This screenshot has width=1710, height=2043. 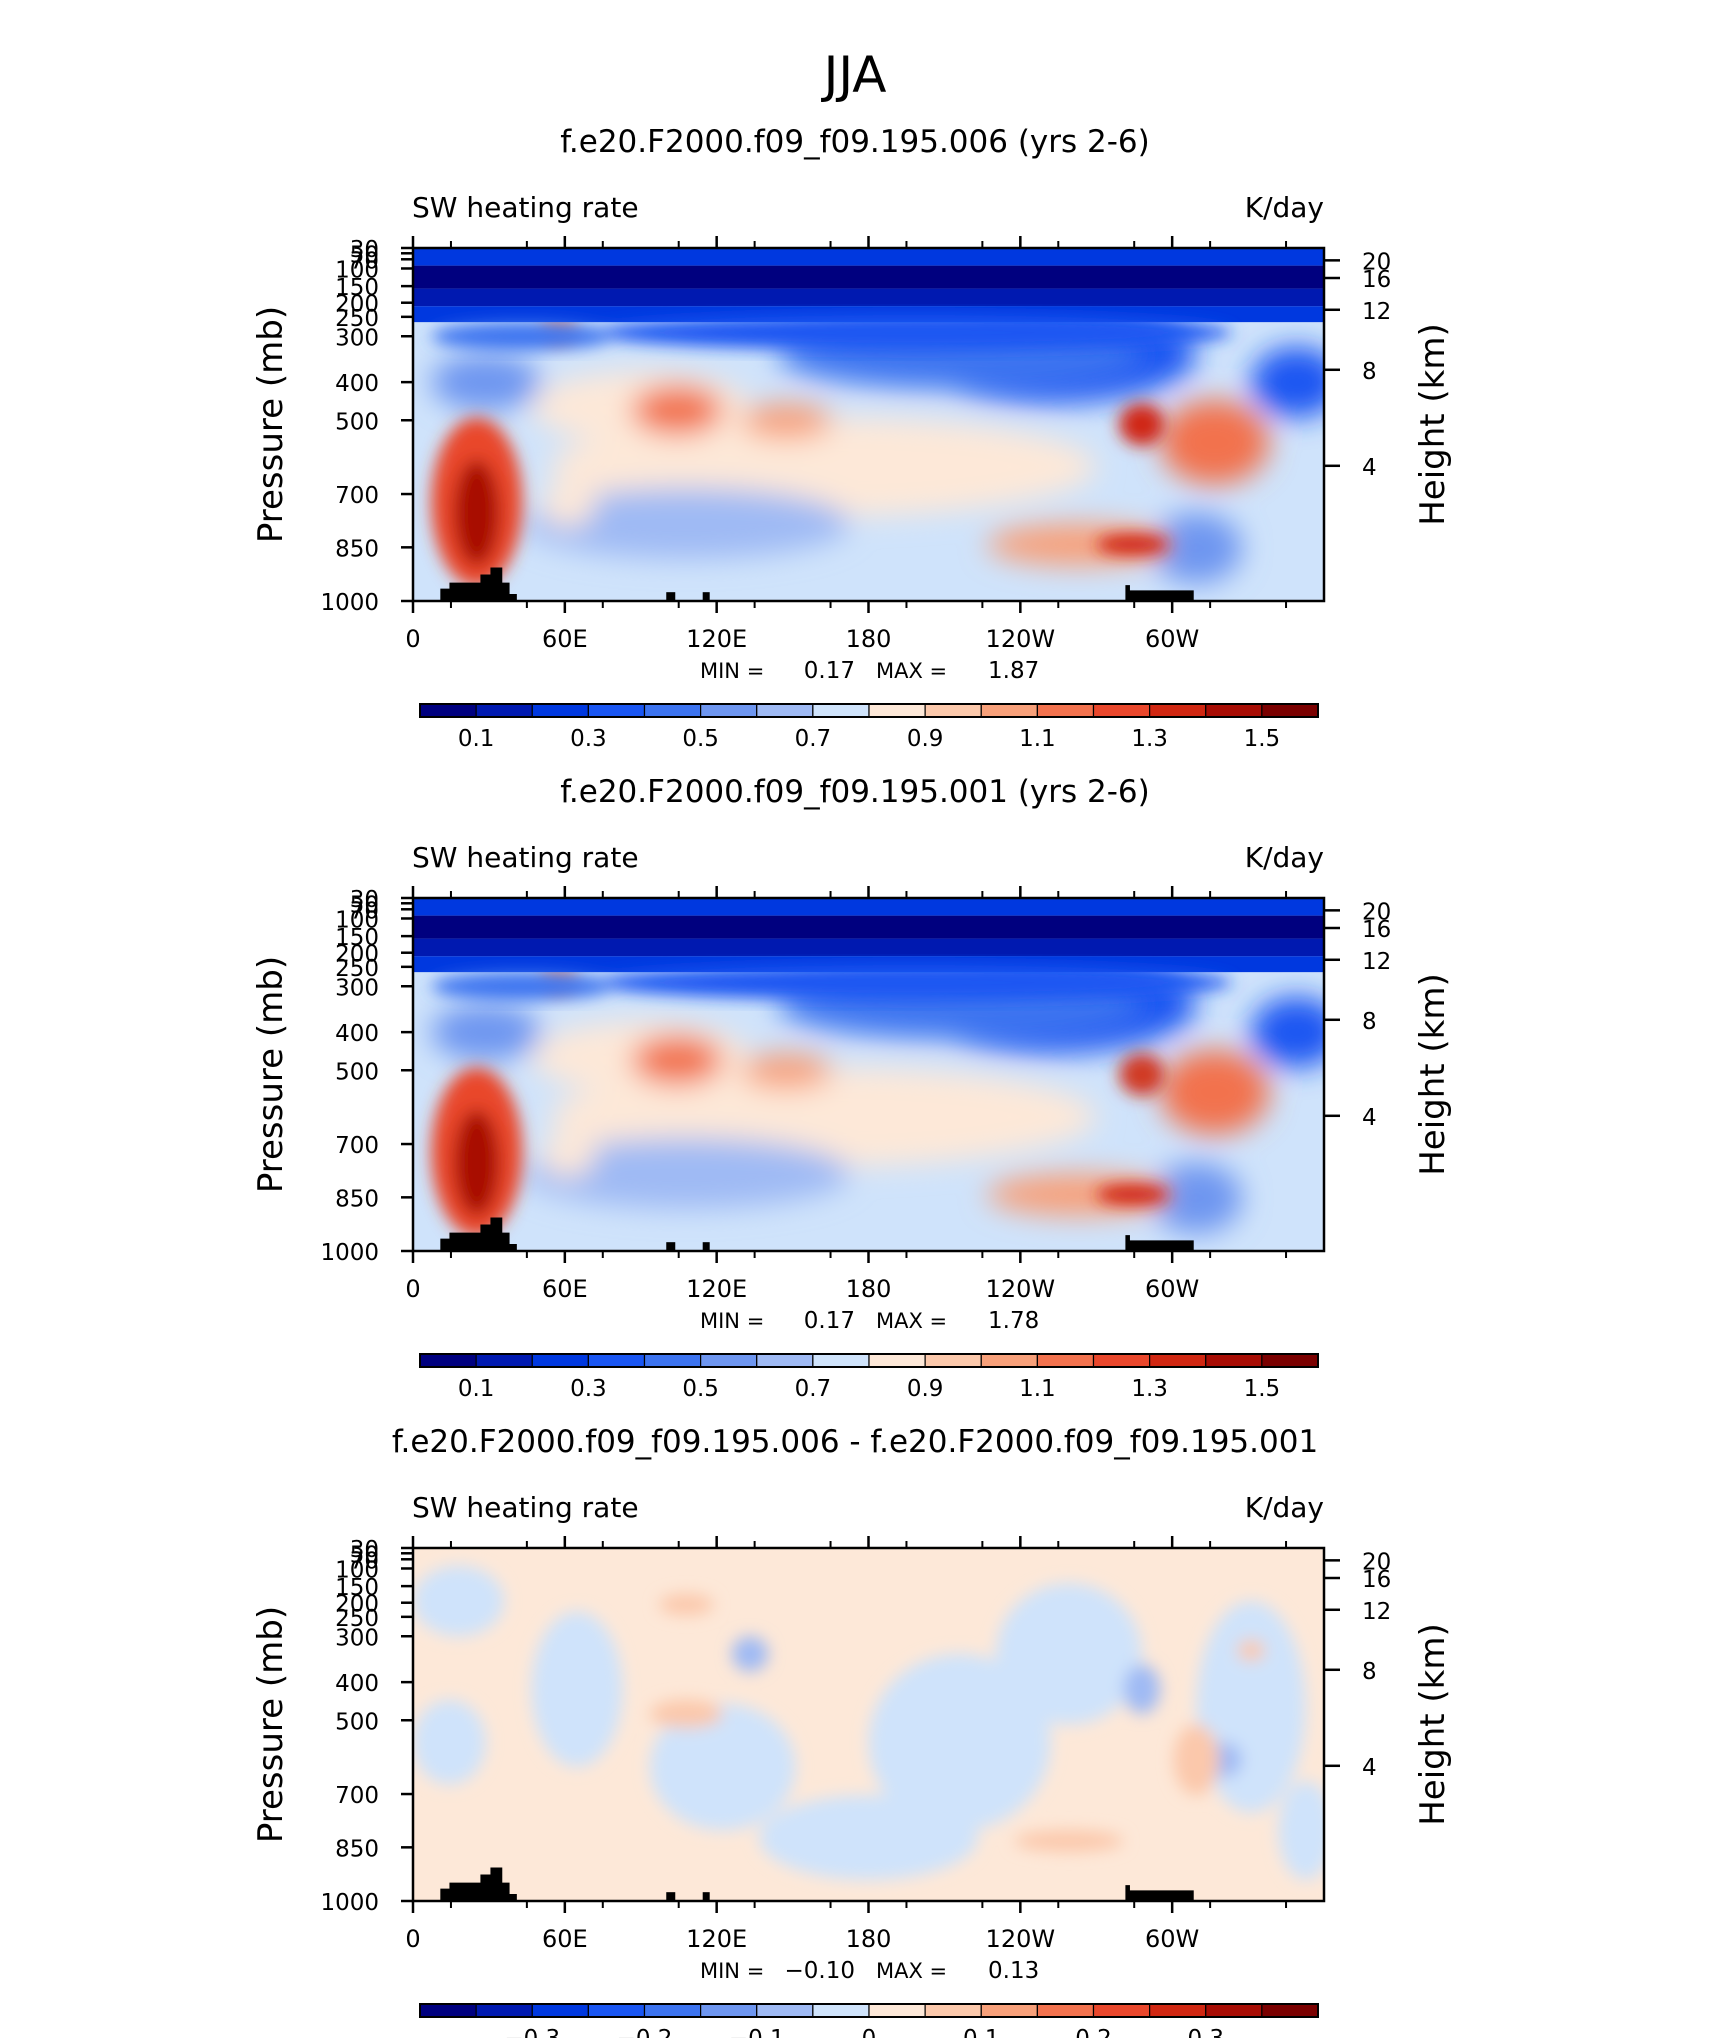 I want to click on x-tick-label: 60E, so click(x=565, y=1939).